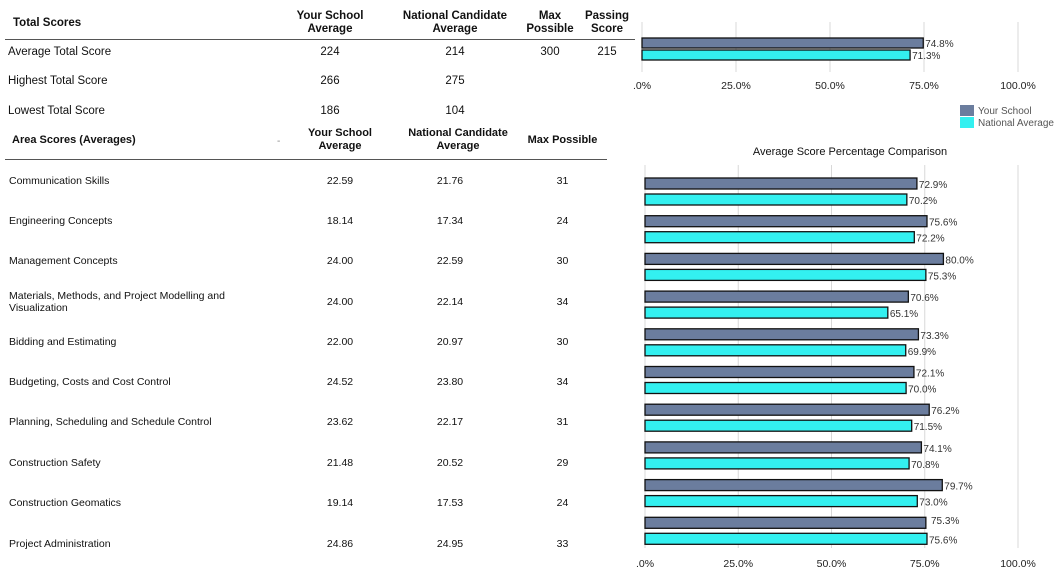 The image size is (1057, 570). I want to click on area-label: Construction Safety, so click(55, 463).